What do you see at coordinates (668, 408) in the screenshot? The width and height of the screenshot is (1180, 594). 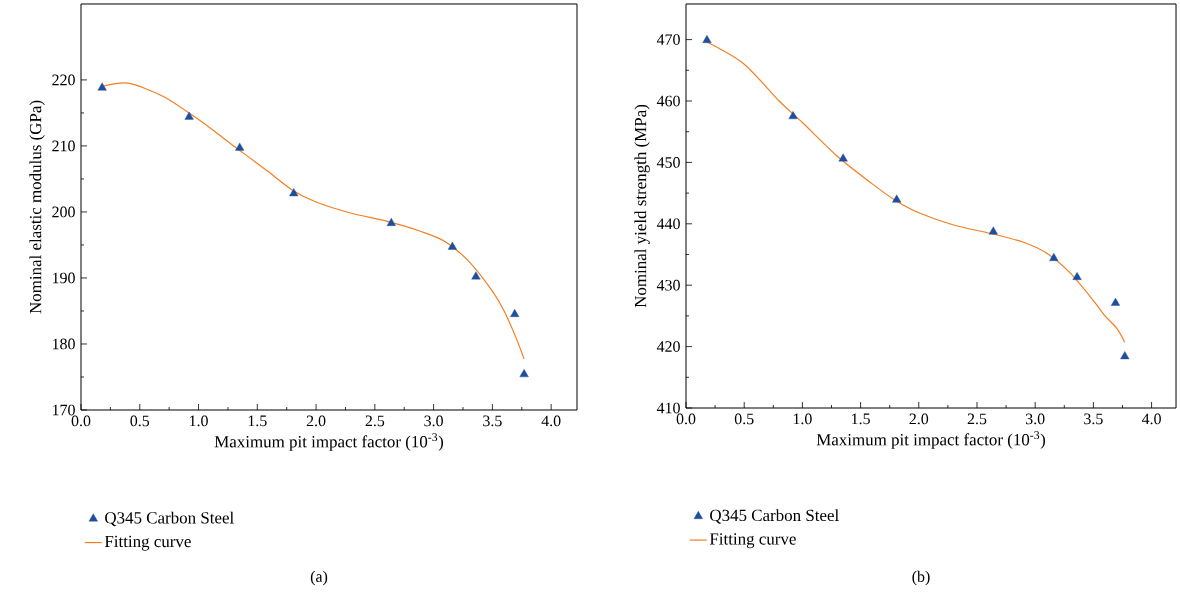 I see `y-tick-label: 410` at bounding box center [668, 408].